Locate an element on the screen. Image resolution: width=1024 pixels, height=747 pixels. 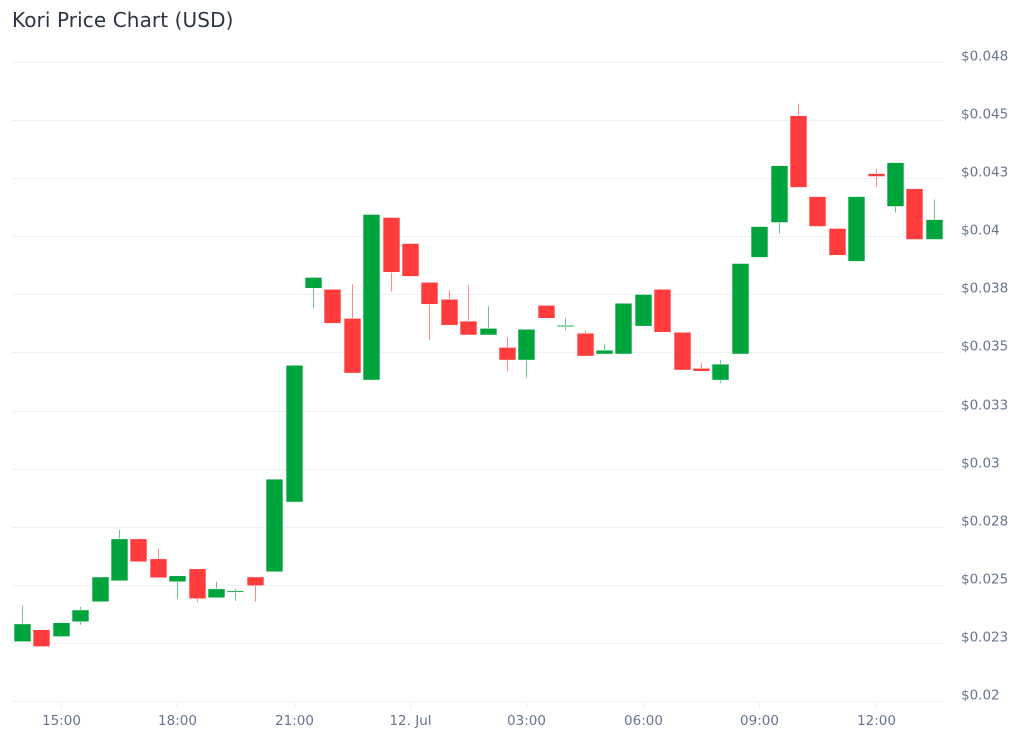
x-tick-label: 12. Jul is located at coordinates (410, 721).